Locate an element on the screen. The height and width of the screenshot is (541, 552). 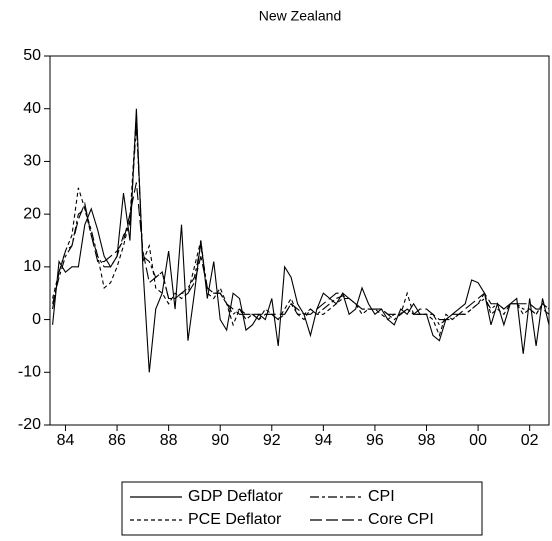
legend-label: GDP Deflator is located at coordinates (236, 496).